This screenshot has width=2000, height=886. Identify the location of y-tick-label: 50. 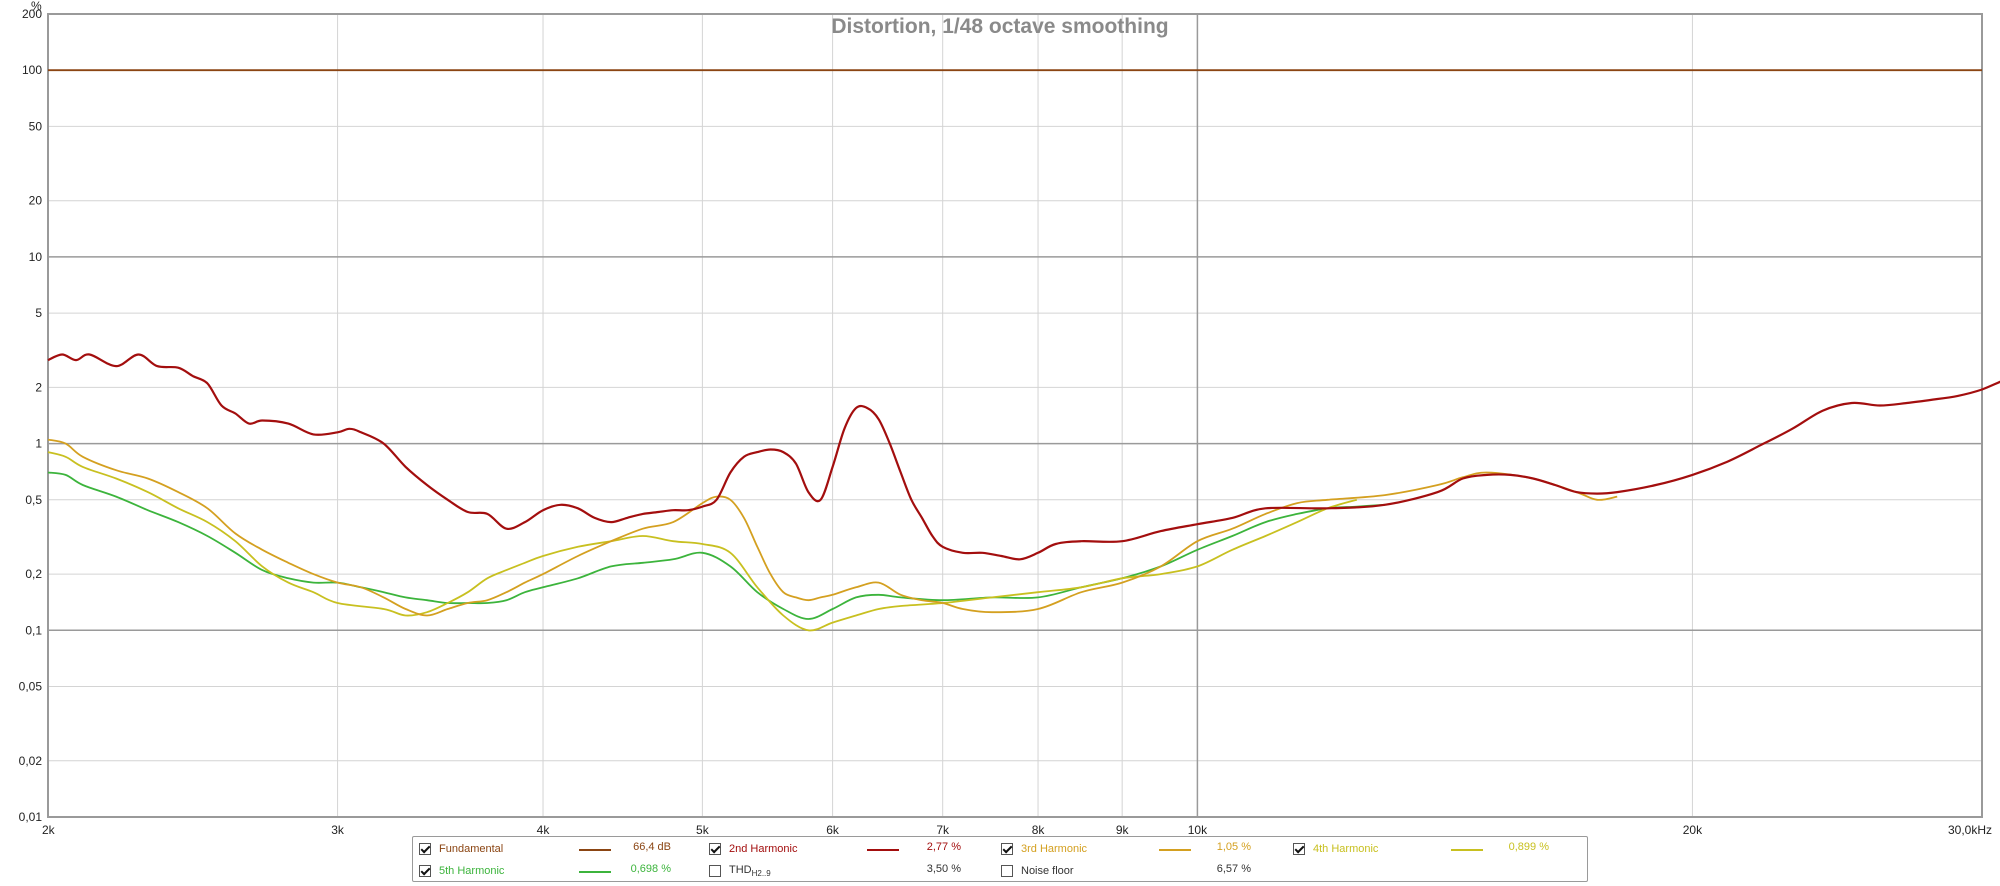
(36, 126).